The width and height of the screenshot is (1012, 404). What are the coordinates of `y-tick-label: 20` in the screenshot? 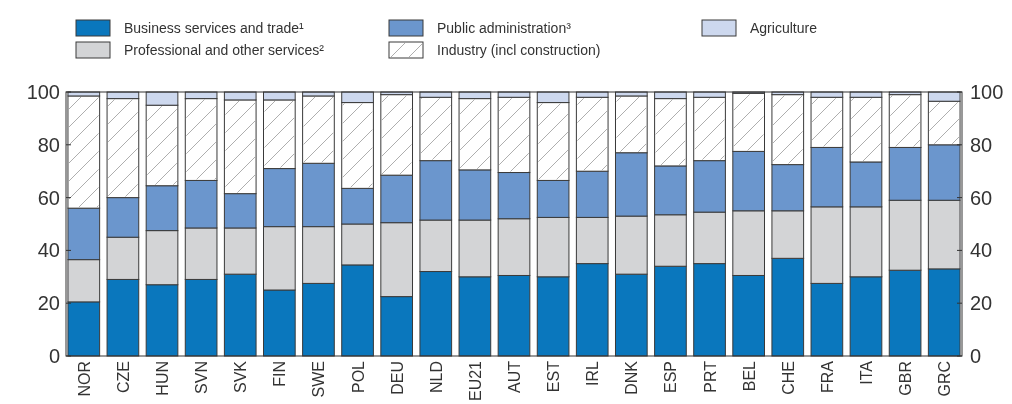 It's located at (48, 303).